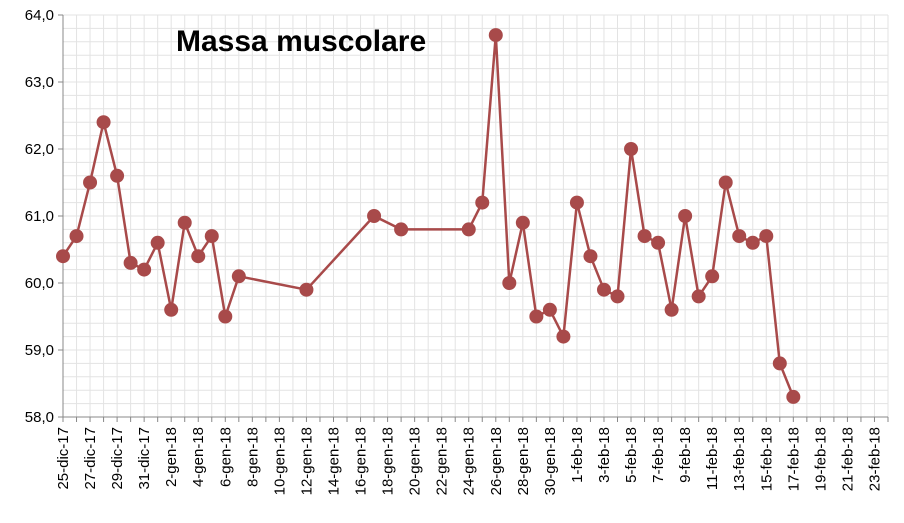 This screenshot has height=523, width=904. I want to click on x-tick-label: 4-gen-18, so click(198, 457).